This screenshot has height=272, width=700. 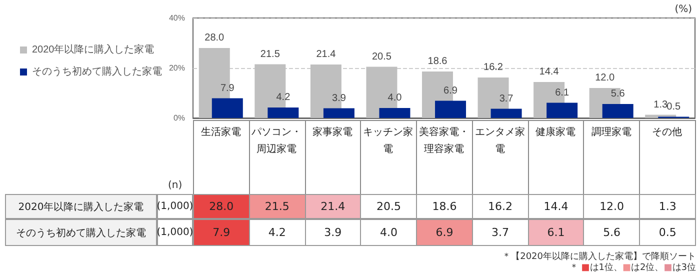 I want to click on data-label: 18.6, so click(x=444, y=206).